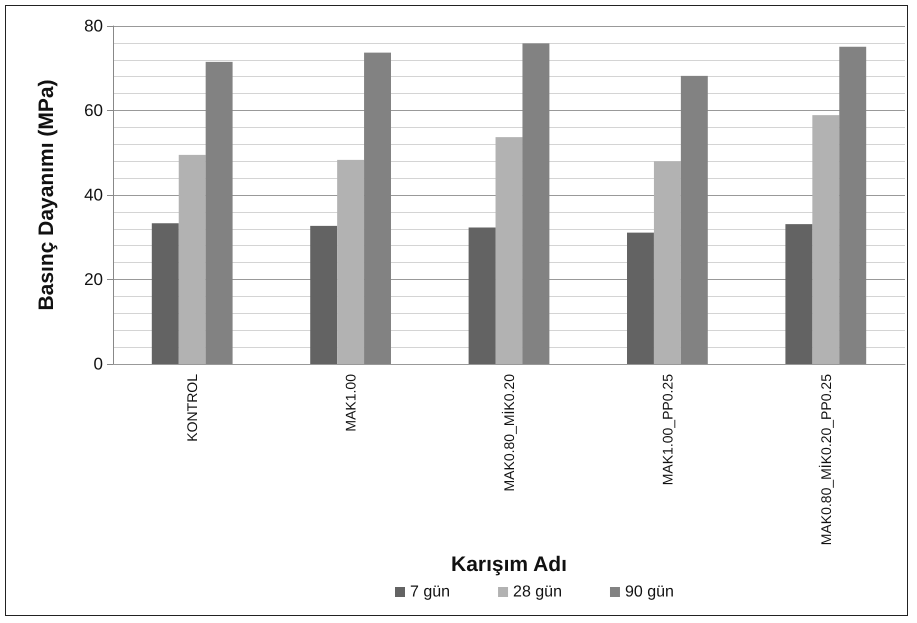  I want to click on y-tick-label: 80, so click(93, 26).